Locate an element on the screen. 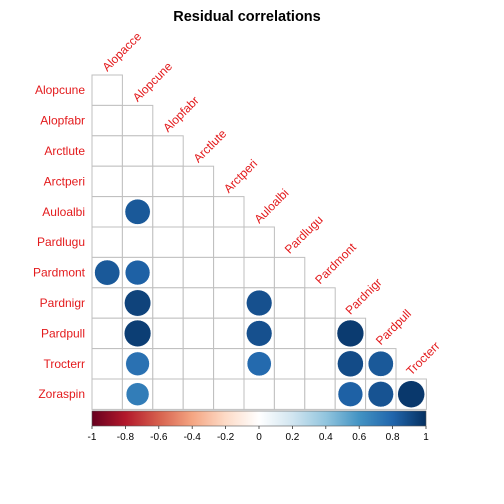  grid-cell-arctlute-alopacce is located at coordinates (107, 151).